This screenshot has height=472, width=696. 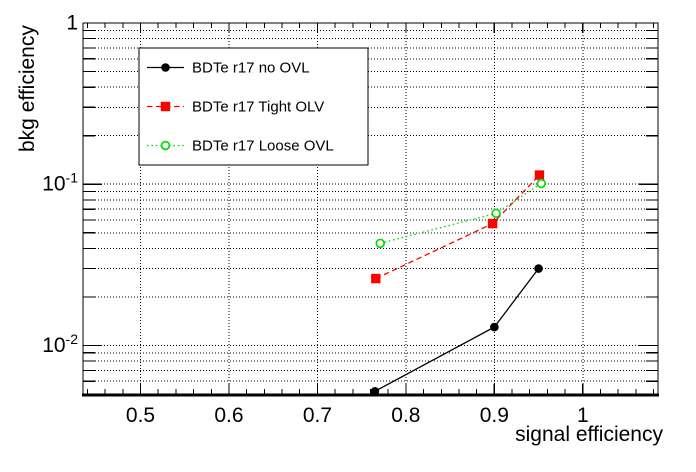 I want to click on series-layer, so click(x=458, y=283).